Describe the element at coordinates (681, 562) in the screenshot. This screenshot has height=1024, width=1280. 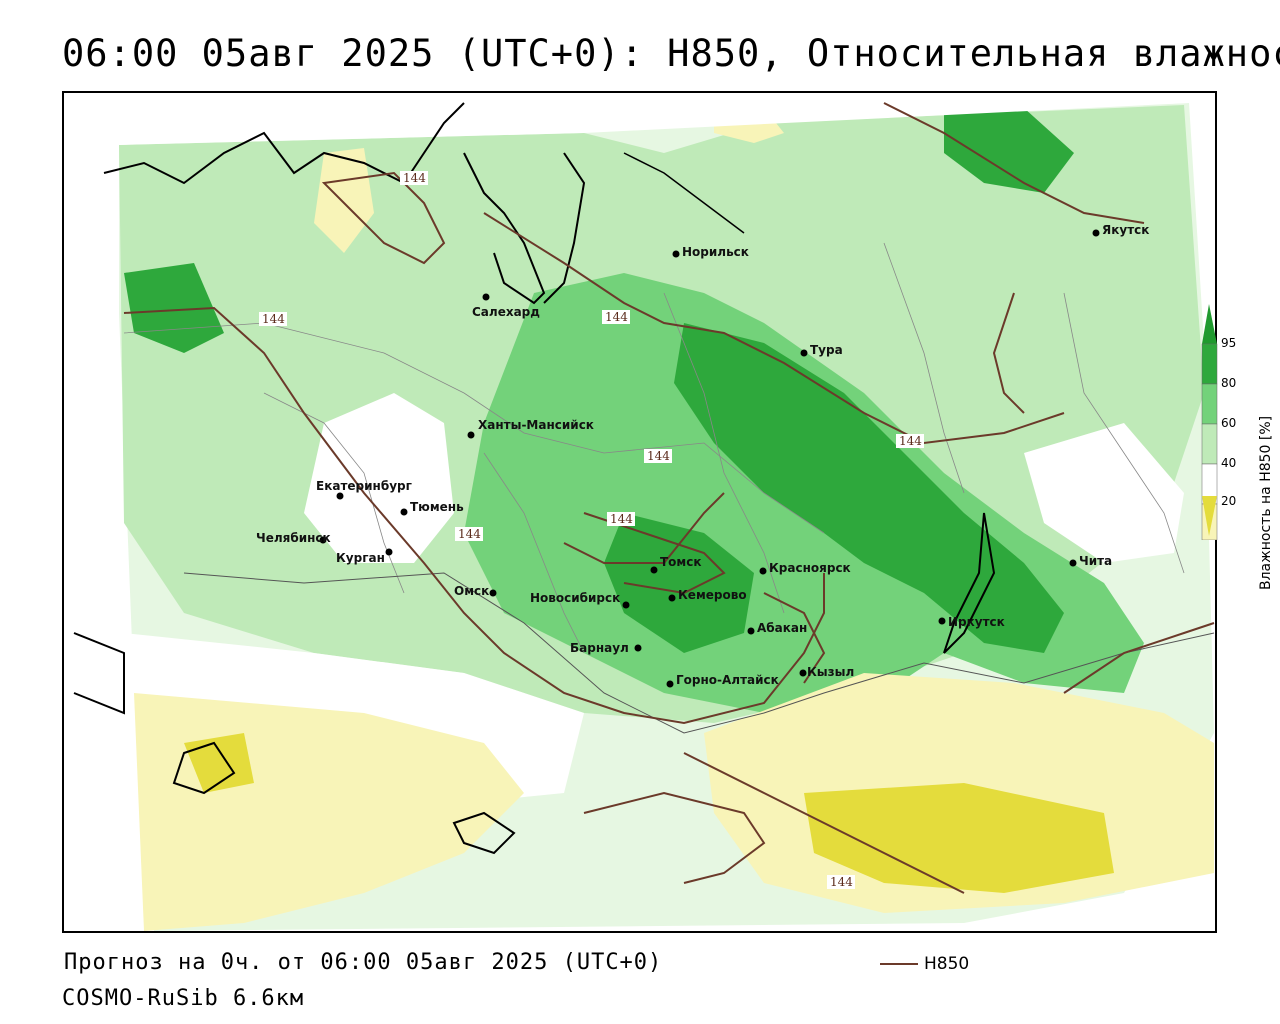
I see `city-label: Томск` at that location.